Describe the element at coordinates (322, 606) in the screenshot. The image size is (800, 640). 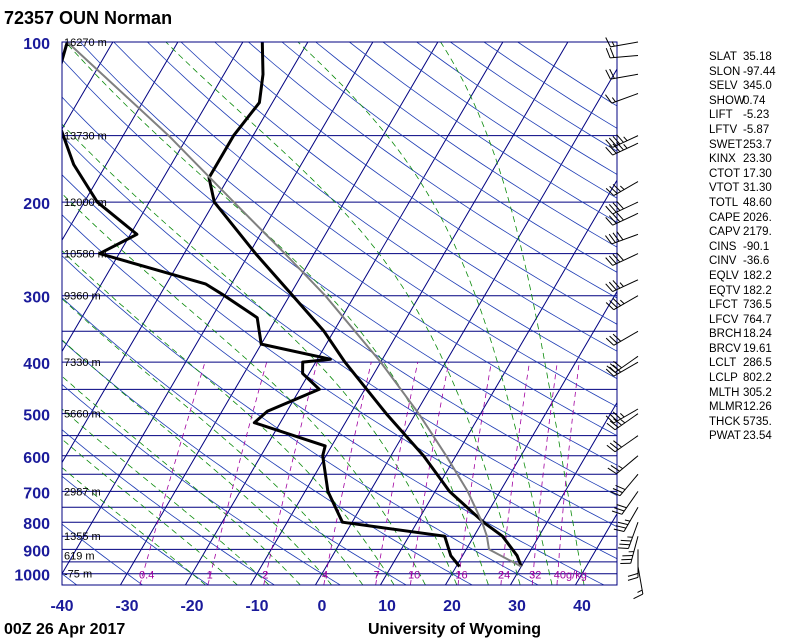
I see `temperature-tick-label: 0` at that location.